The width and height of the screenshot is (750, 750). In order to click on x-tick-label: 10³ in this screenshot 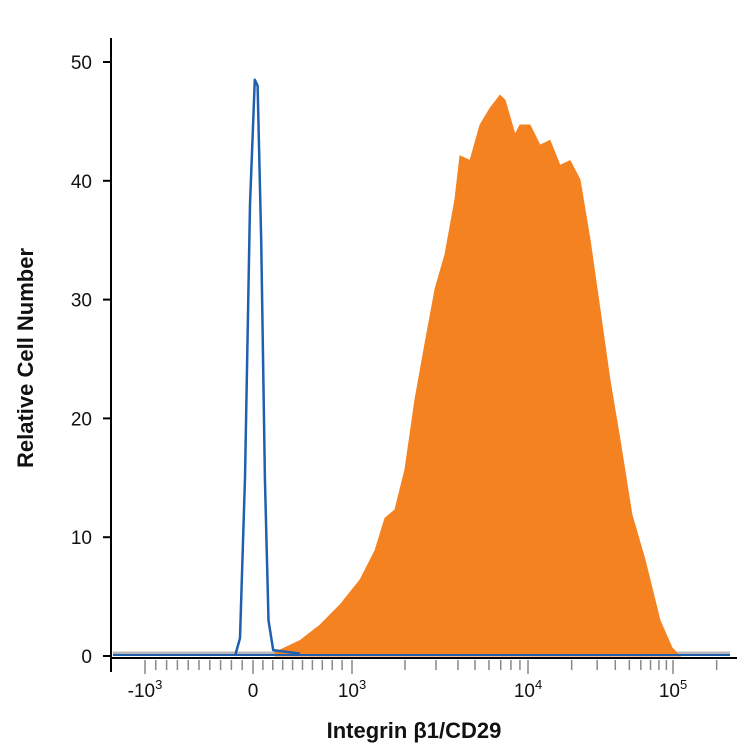, I will do `click(352, 689)`.